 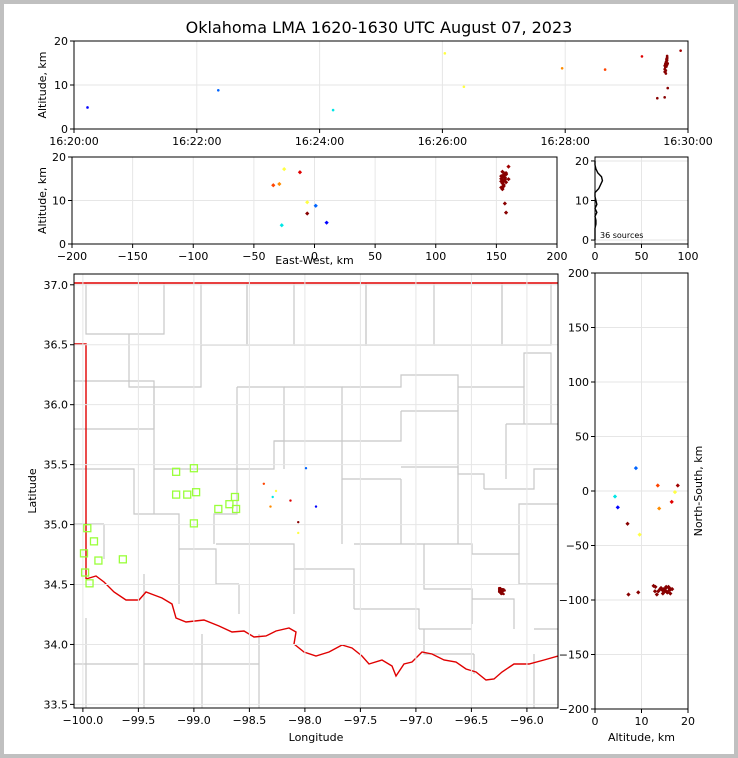 I want to click on plan-tick-label: −98.5, so click(x=250, y=720).